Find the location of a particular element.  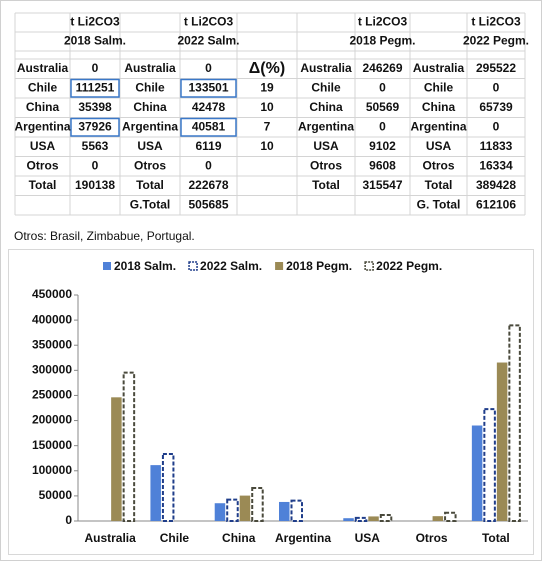

table-cell: Δ(%) is located at coordinates (267, 68).